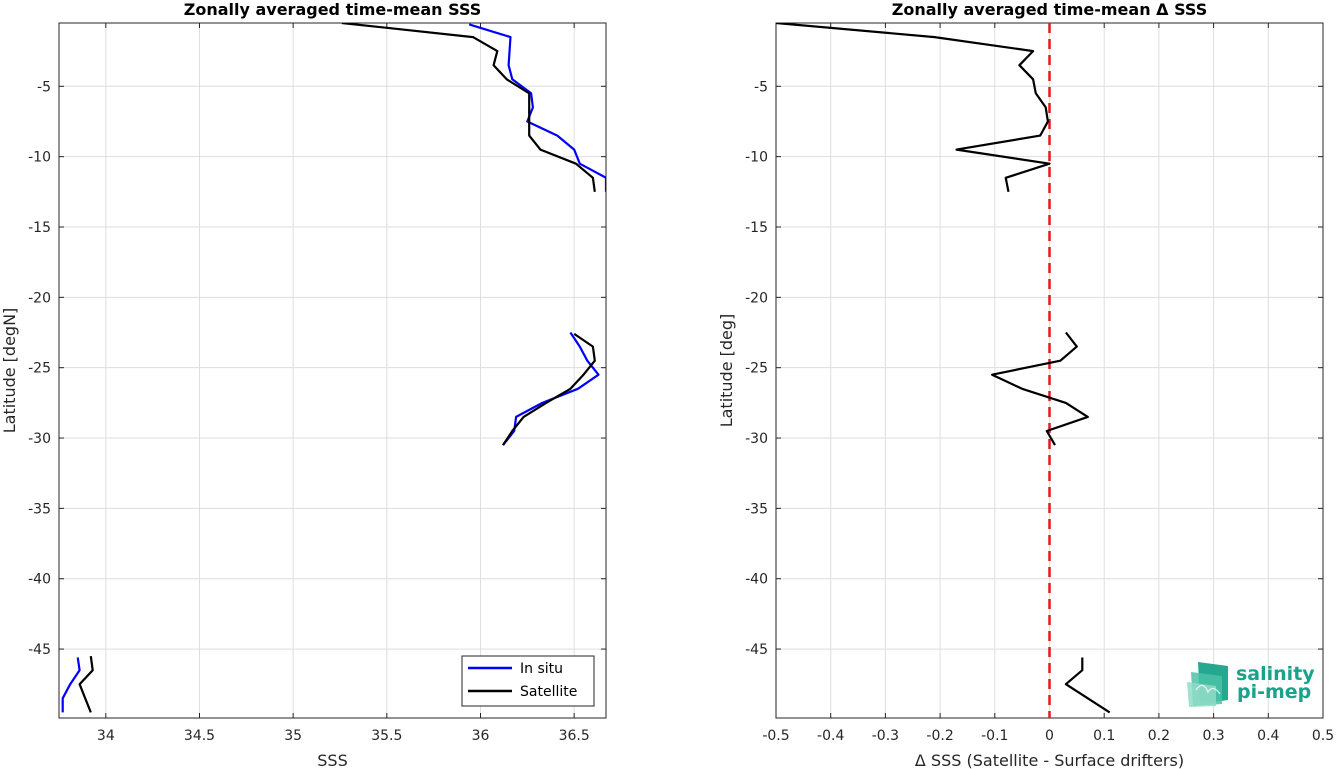  What do you see at coordinates (333, 9) in the screenshot?
I see `chart-title: Zonally averaged time-mean SSS` at bounding box center [333, 9].